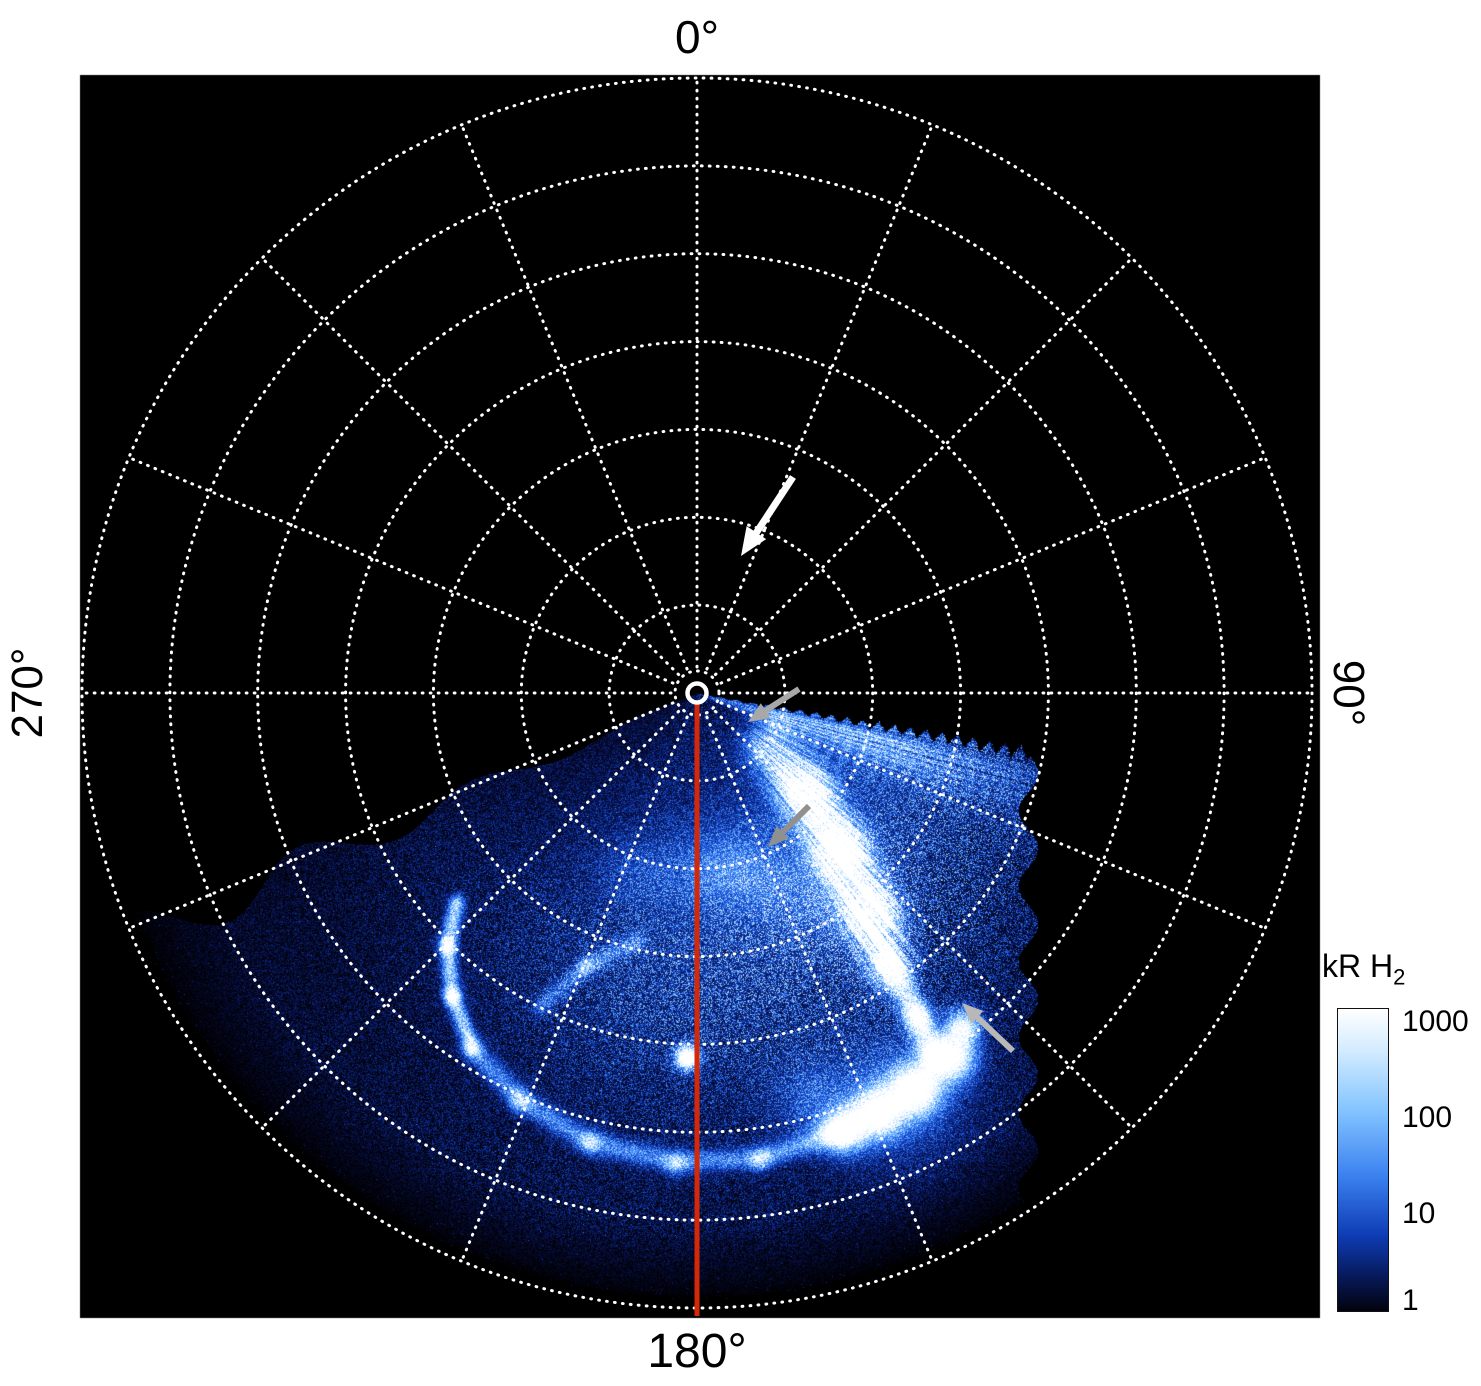 The width and height of the screenshot is (1481, 1386). Describe the element at coordinates (754, 541) in the screenshot. I see `white-arrow-head` at that location.